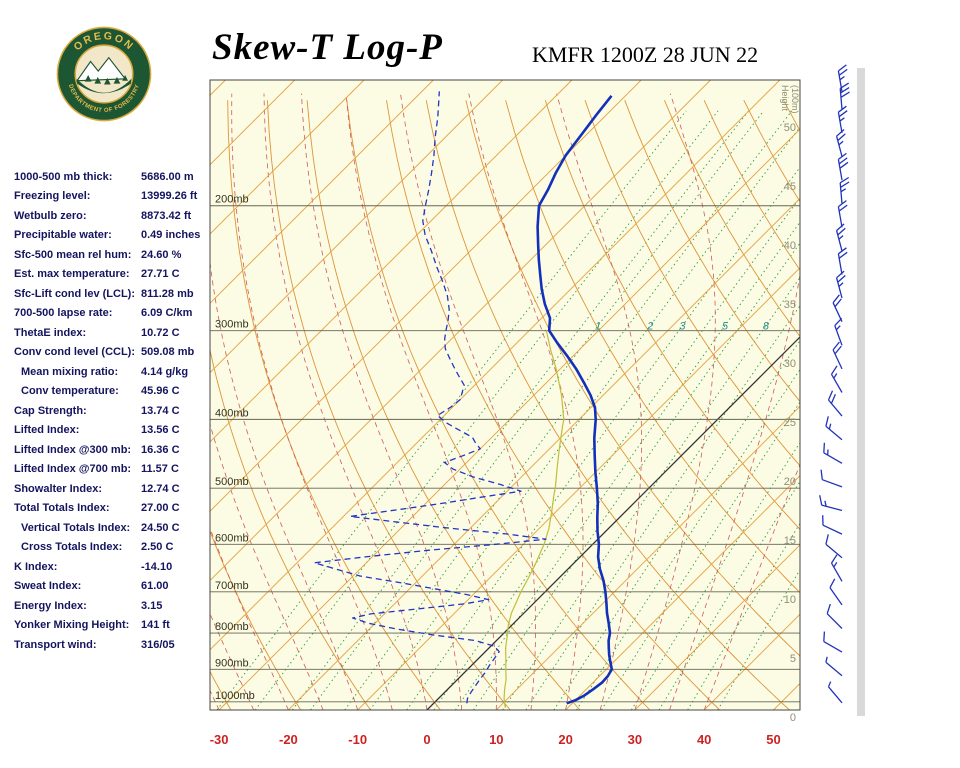 This screenshot has width=960, height=768. Describe the element at coordinates (104, 86) in the screenshot. I see `forest-icon` at that location.